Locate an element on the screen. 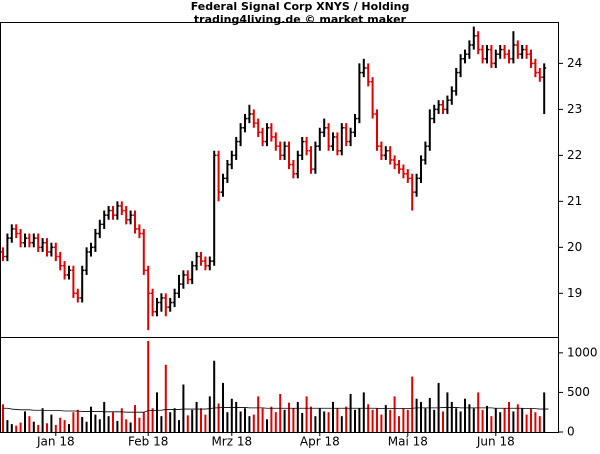 Image resolution: width=600 pixels, height=454 pixels. y-tick-label: 19 is located at coordinates (574, 293).